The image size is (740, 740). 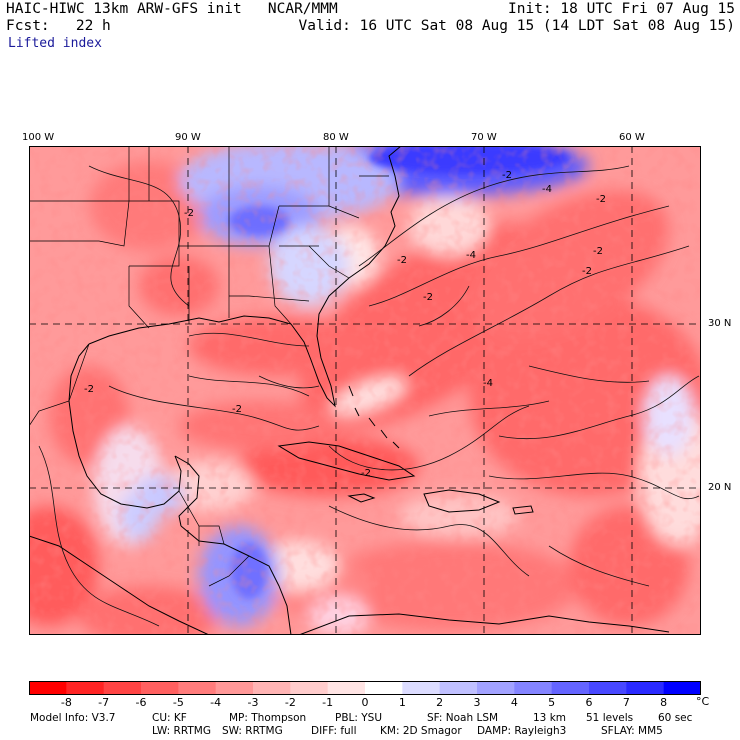 What do you see at coordinates (58, 26) in the screenshot?
I see `forecast-hour: Fcst: 22 h` at bounding box center [58, 26].